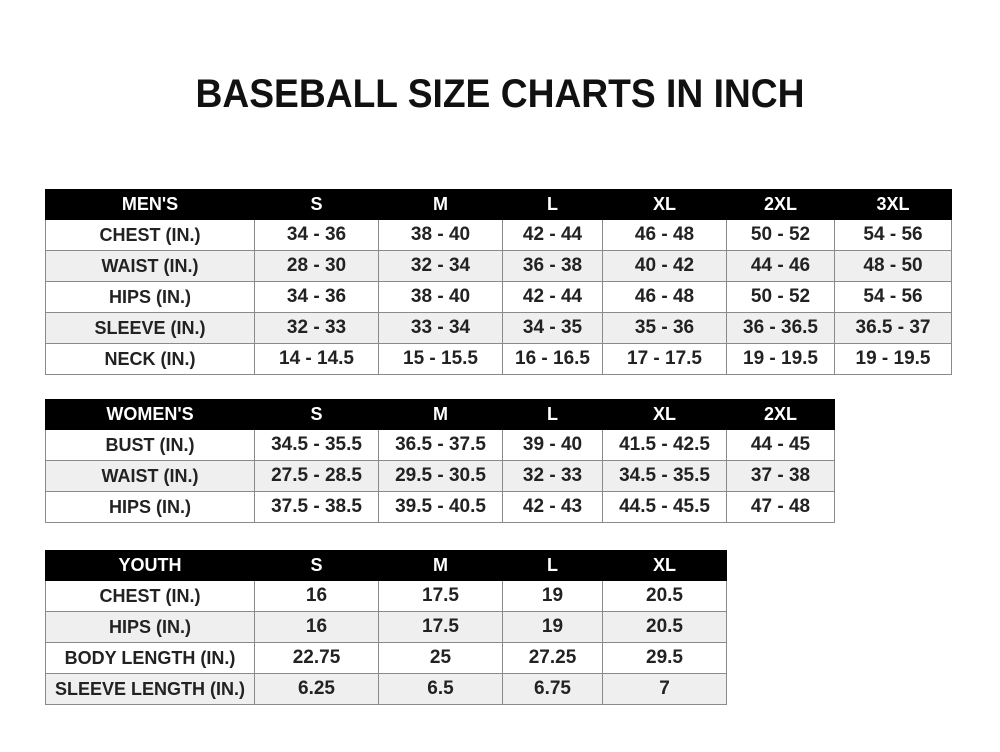  What do you see at coordinates (780, 507) in the screenshot?
I see `size-value: 47 - 48` at bounding box center [780, 507].